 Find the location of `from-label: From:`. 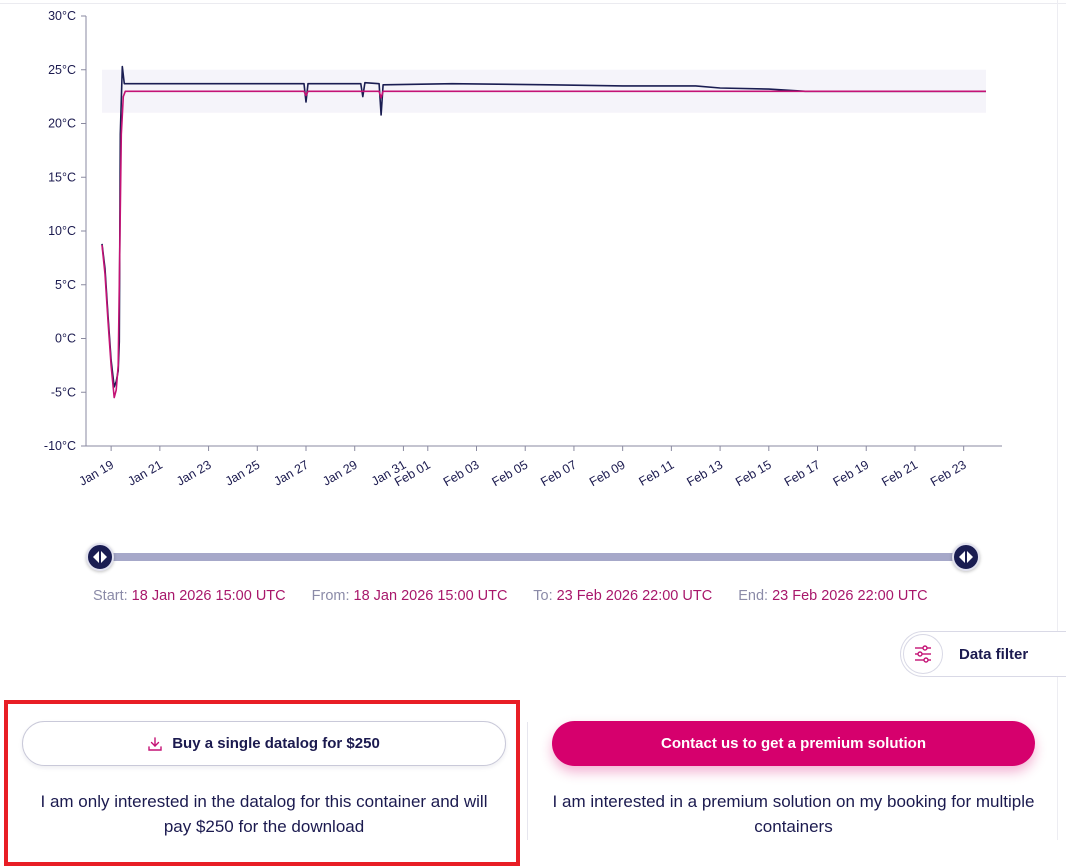

from-label: From: is located at coordinates (330, 596).